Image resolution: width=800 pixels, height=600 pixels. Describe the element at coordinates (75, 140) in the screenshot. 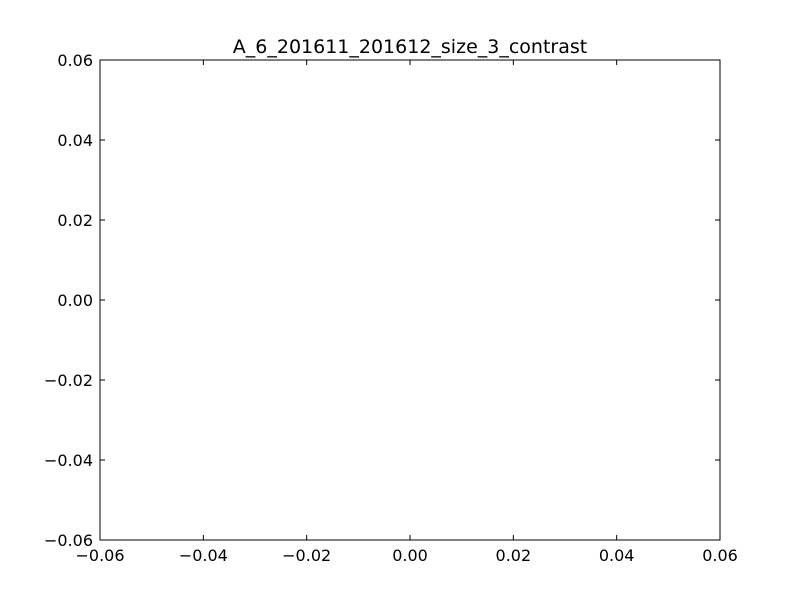

I see `y-tick-label: 0.04` at that location.